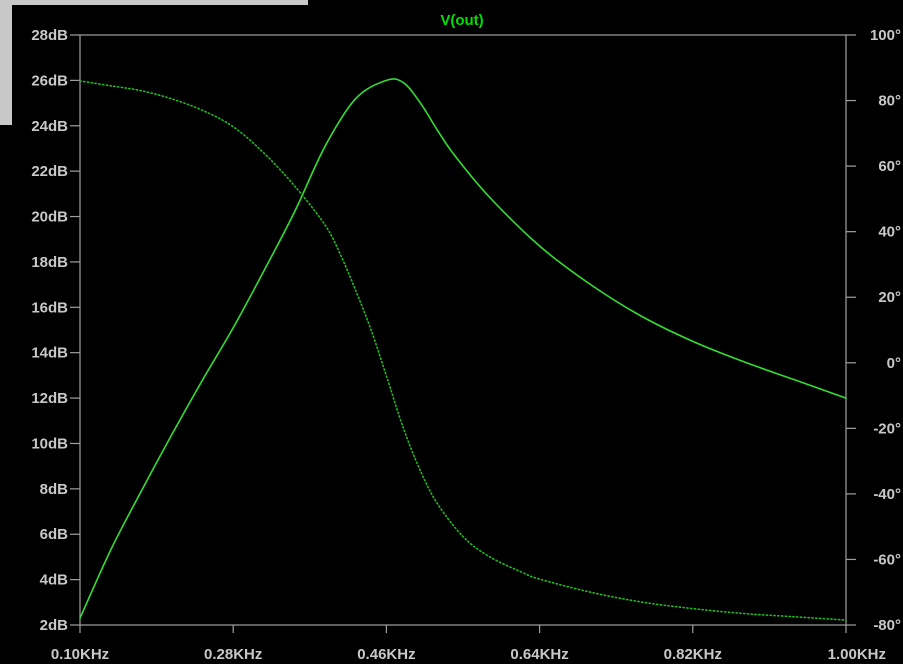 The height and width of the screenshot is (664, 903). Describe the element at coordinates (80, 654) in the screenshot. I see `bottom-tick-label: 0.10KHz` at that location.